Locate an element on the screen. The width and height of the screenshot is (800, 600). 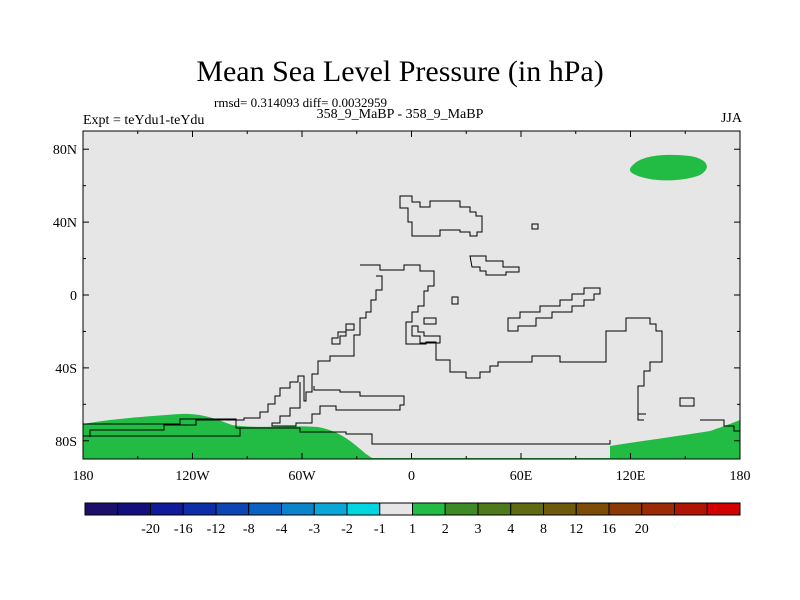
x-tick-label: 120E is located at coordinates (631, 476).